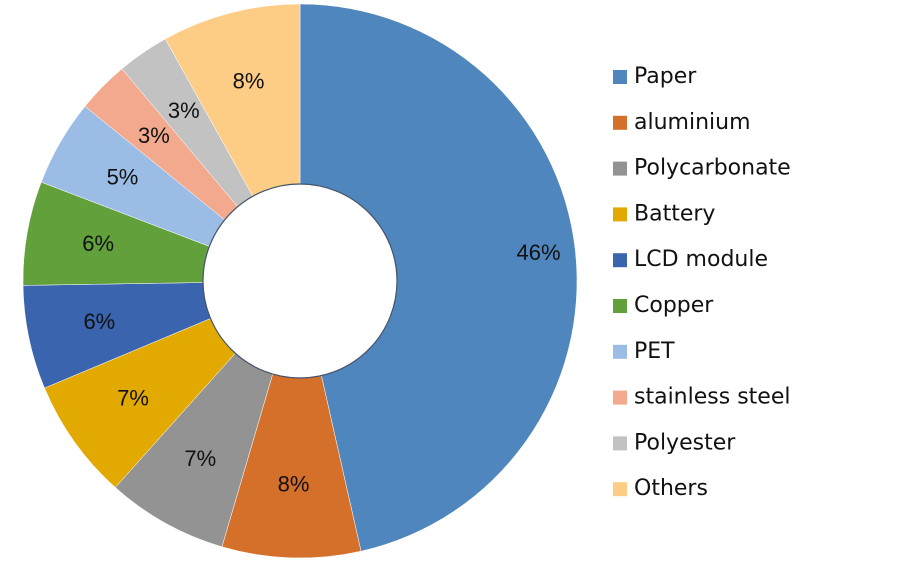  What do you see at coordinates (654, 351) in the screenshot?
I see `legend-label: PET` at bounding box center [654, 351].